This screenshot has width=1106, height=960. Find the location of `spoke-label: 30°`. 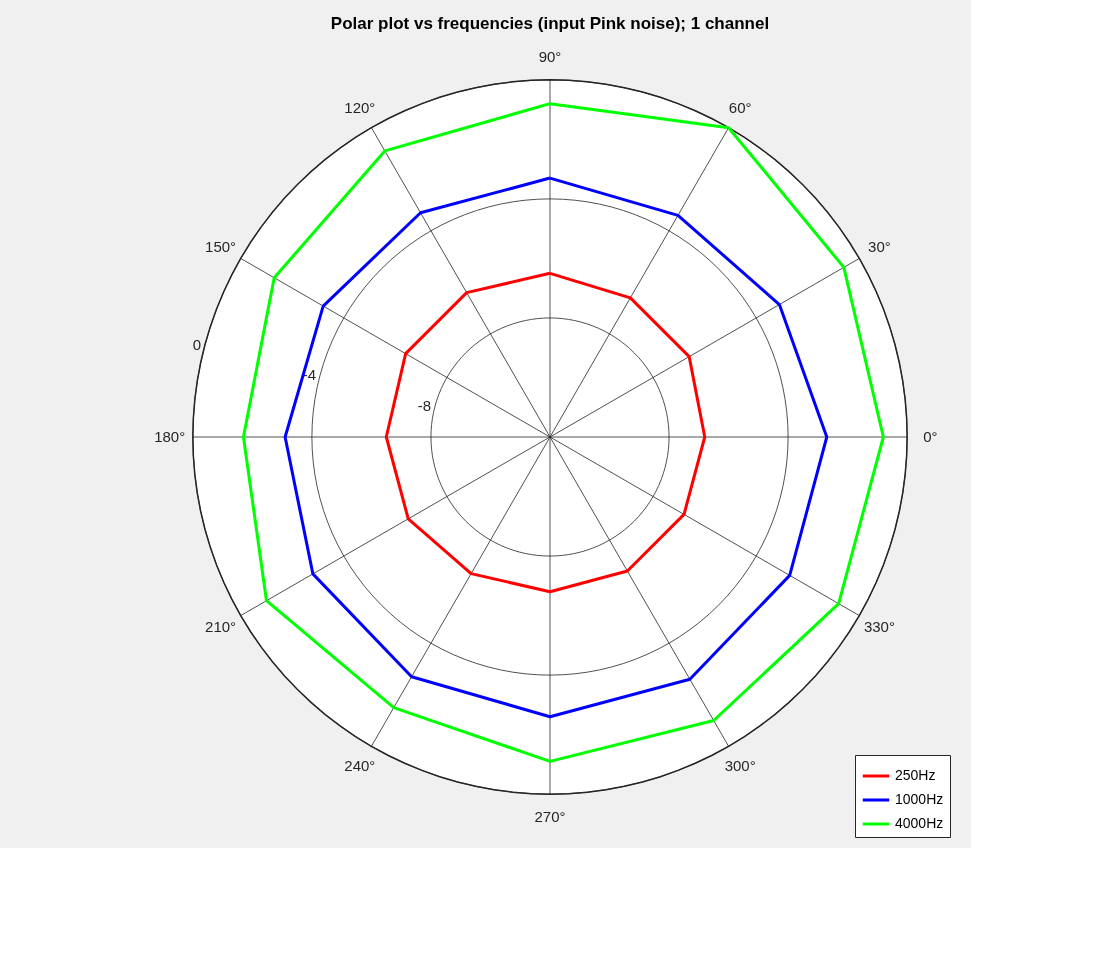

spoke-label: 30° is located at coordinates (879, 246).